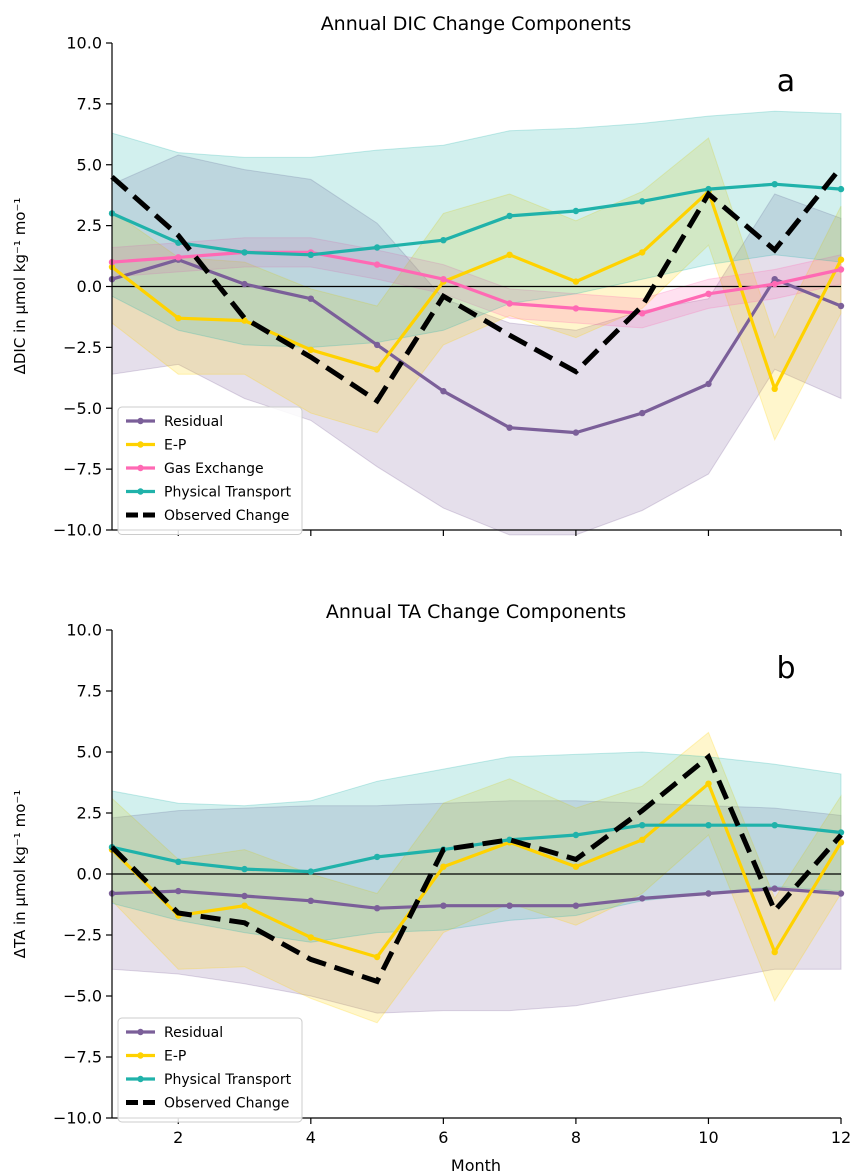 This screenshot has width=854, height=1174. What do you see at coordinates (476, 612) in the screenshot?
I see `panel-b-title: Annual TA Change Components` at bounding box center [476, 612].